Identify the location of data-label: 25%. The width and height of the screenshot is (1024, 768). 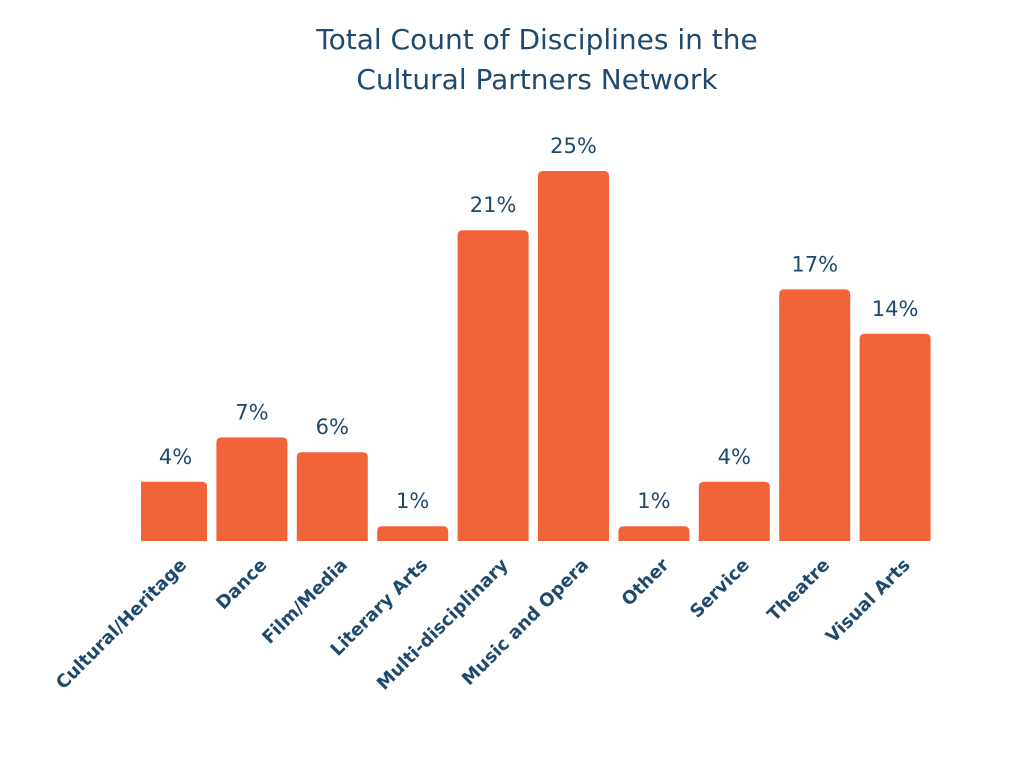
(573, 146).